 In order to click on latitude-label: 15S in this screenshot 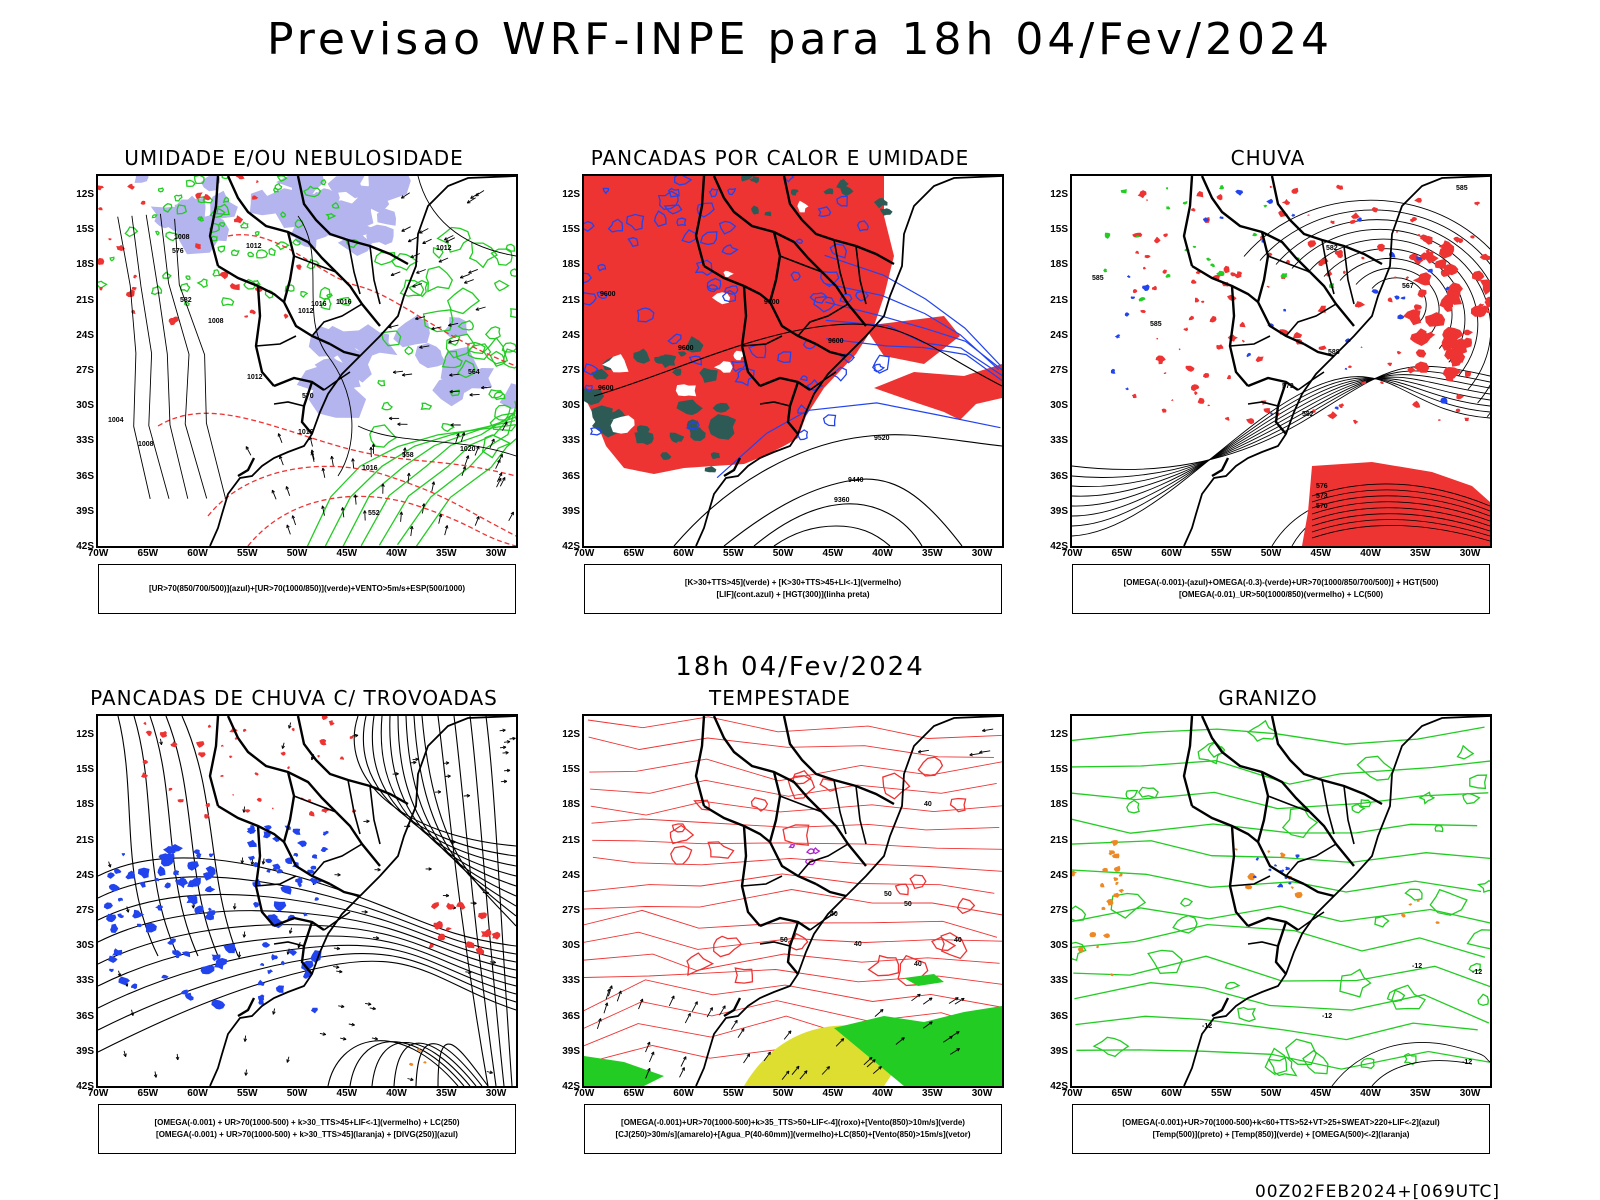, I will do `click(1059, 230)`.